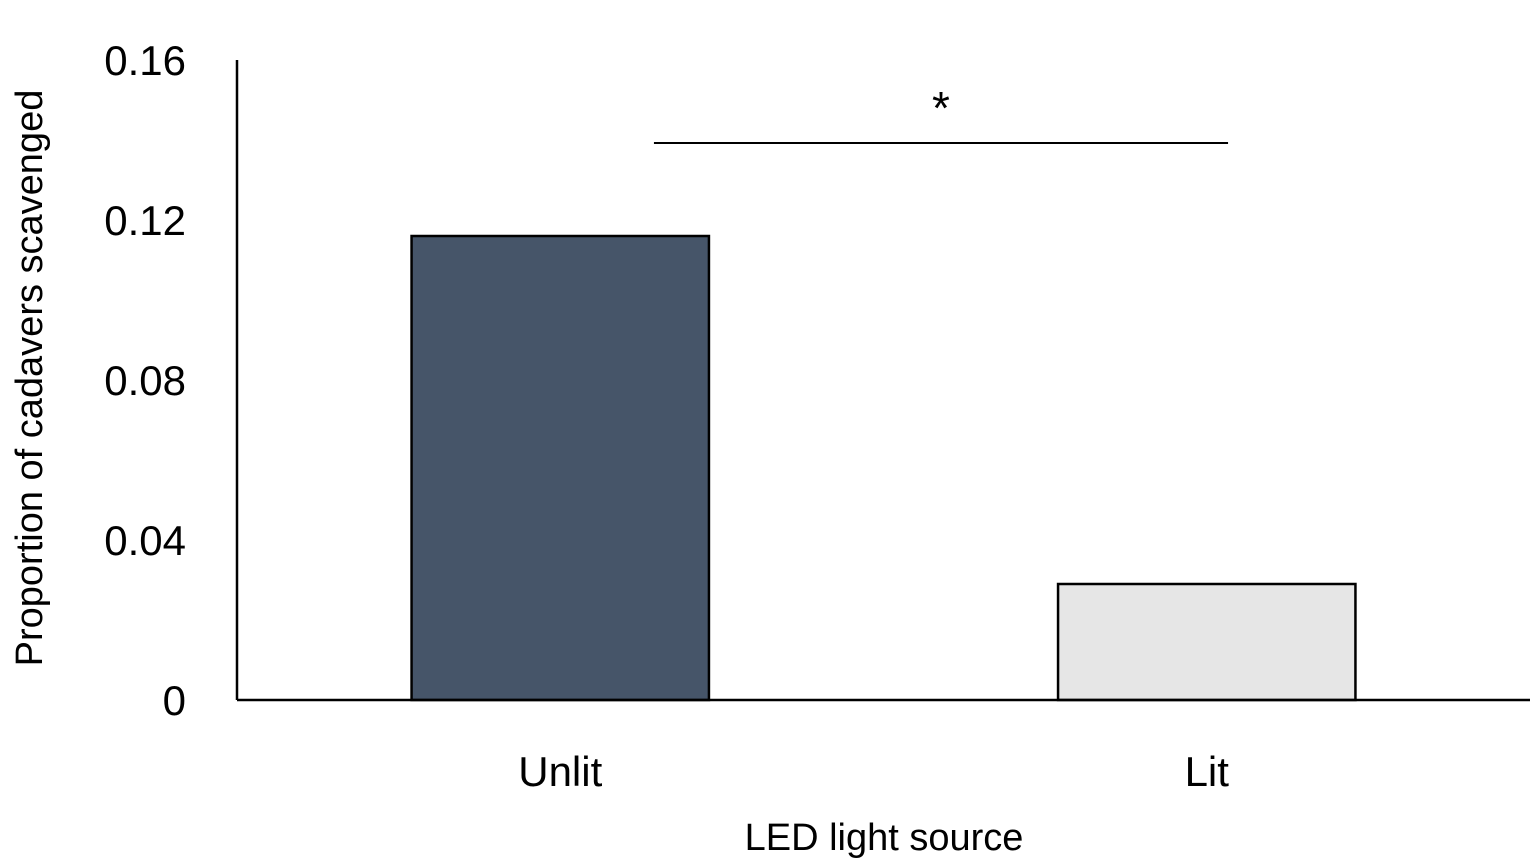  Describe the element at coordinates (145, 540) in the screenshot. I see `y-tick-label: 0.04` at that location.